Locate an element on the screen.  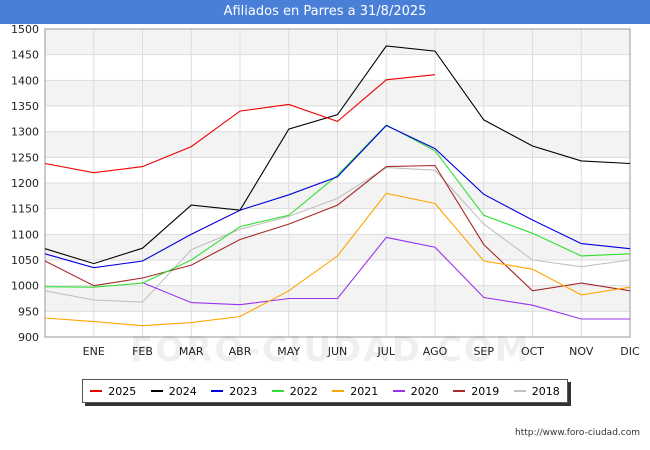
legend-label: 2024 is located at coordinates (182, 391).